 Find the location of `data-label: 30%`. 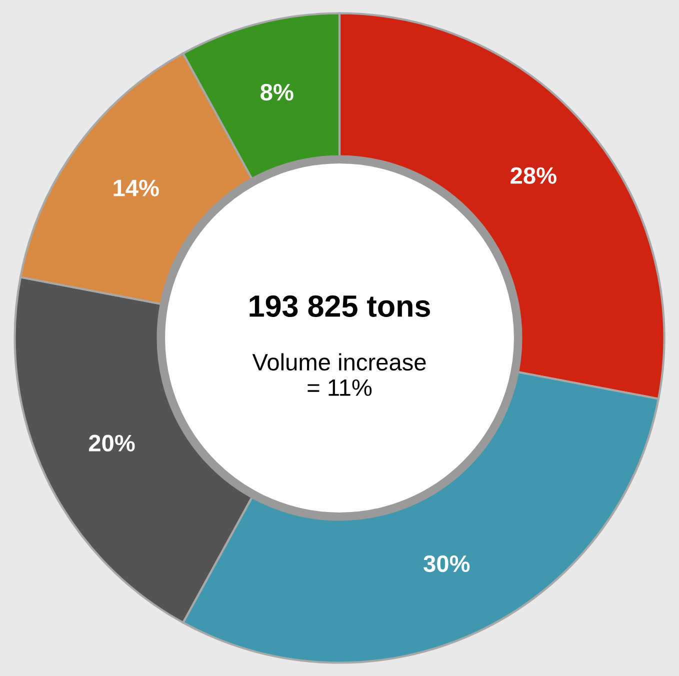

data-label: 30% is located at coordinates (447, 563).